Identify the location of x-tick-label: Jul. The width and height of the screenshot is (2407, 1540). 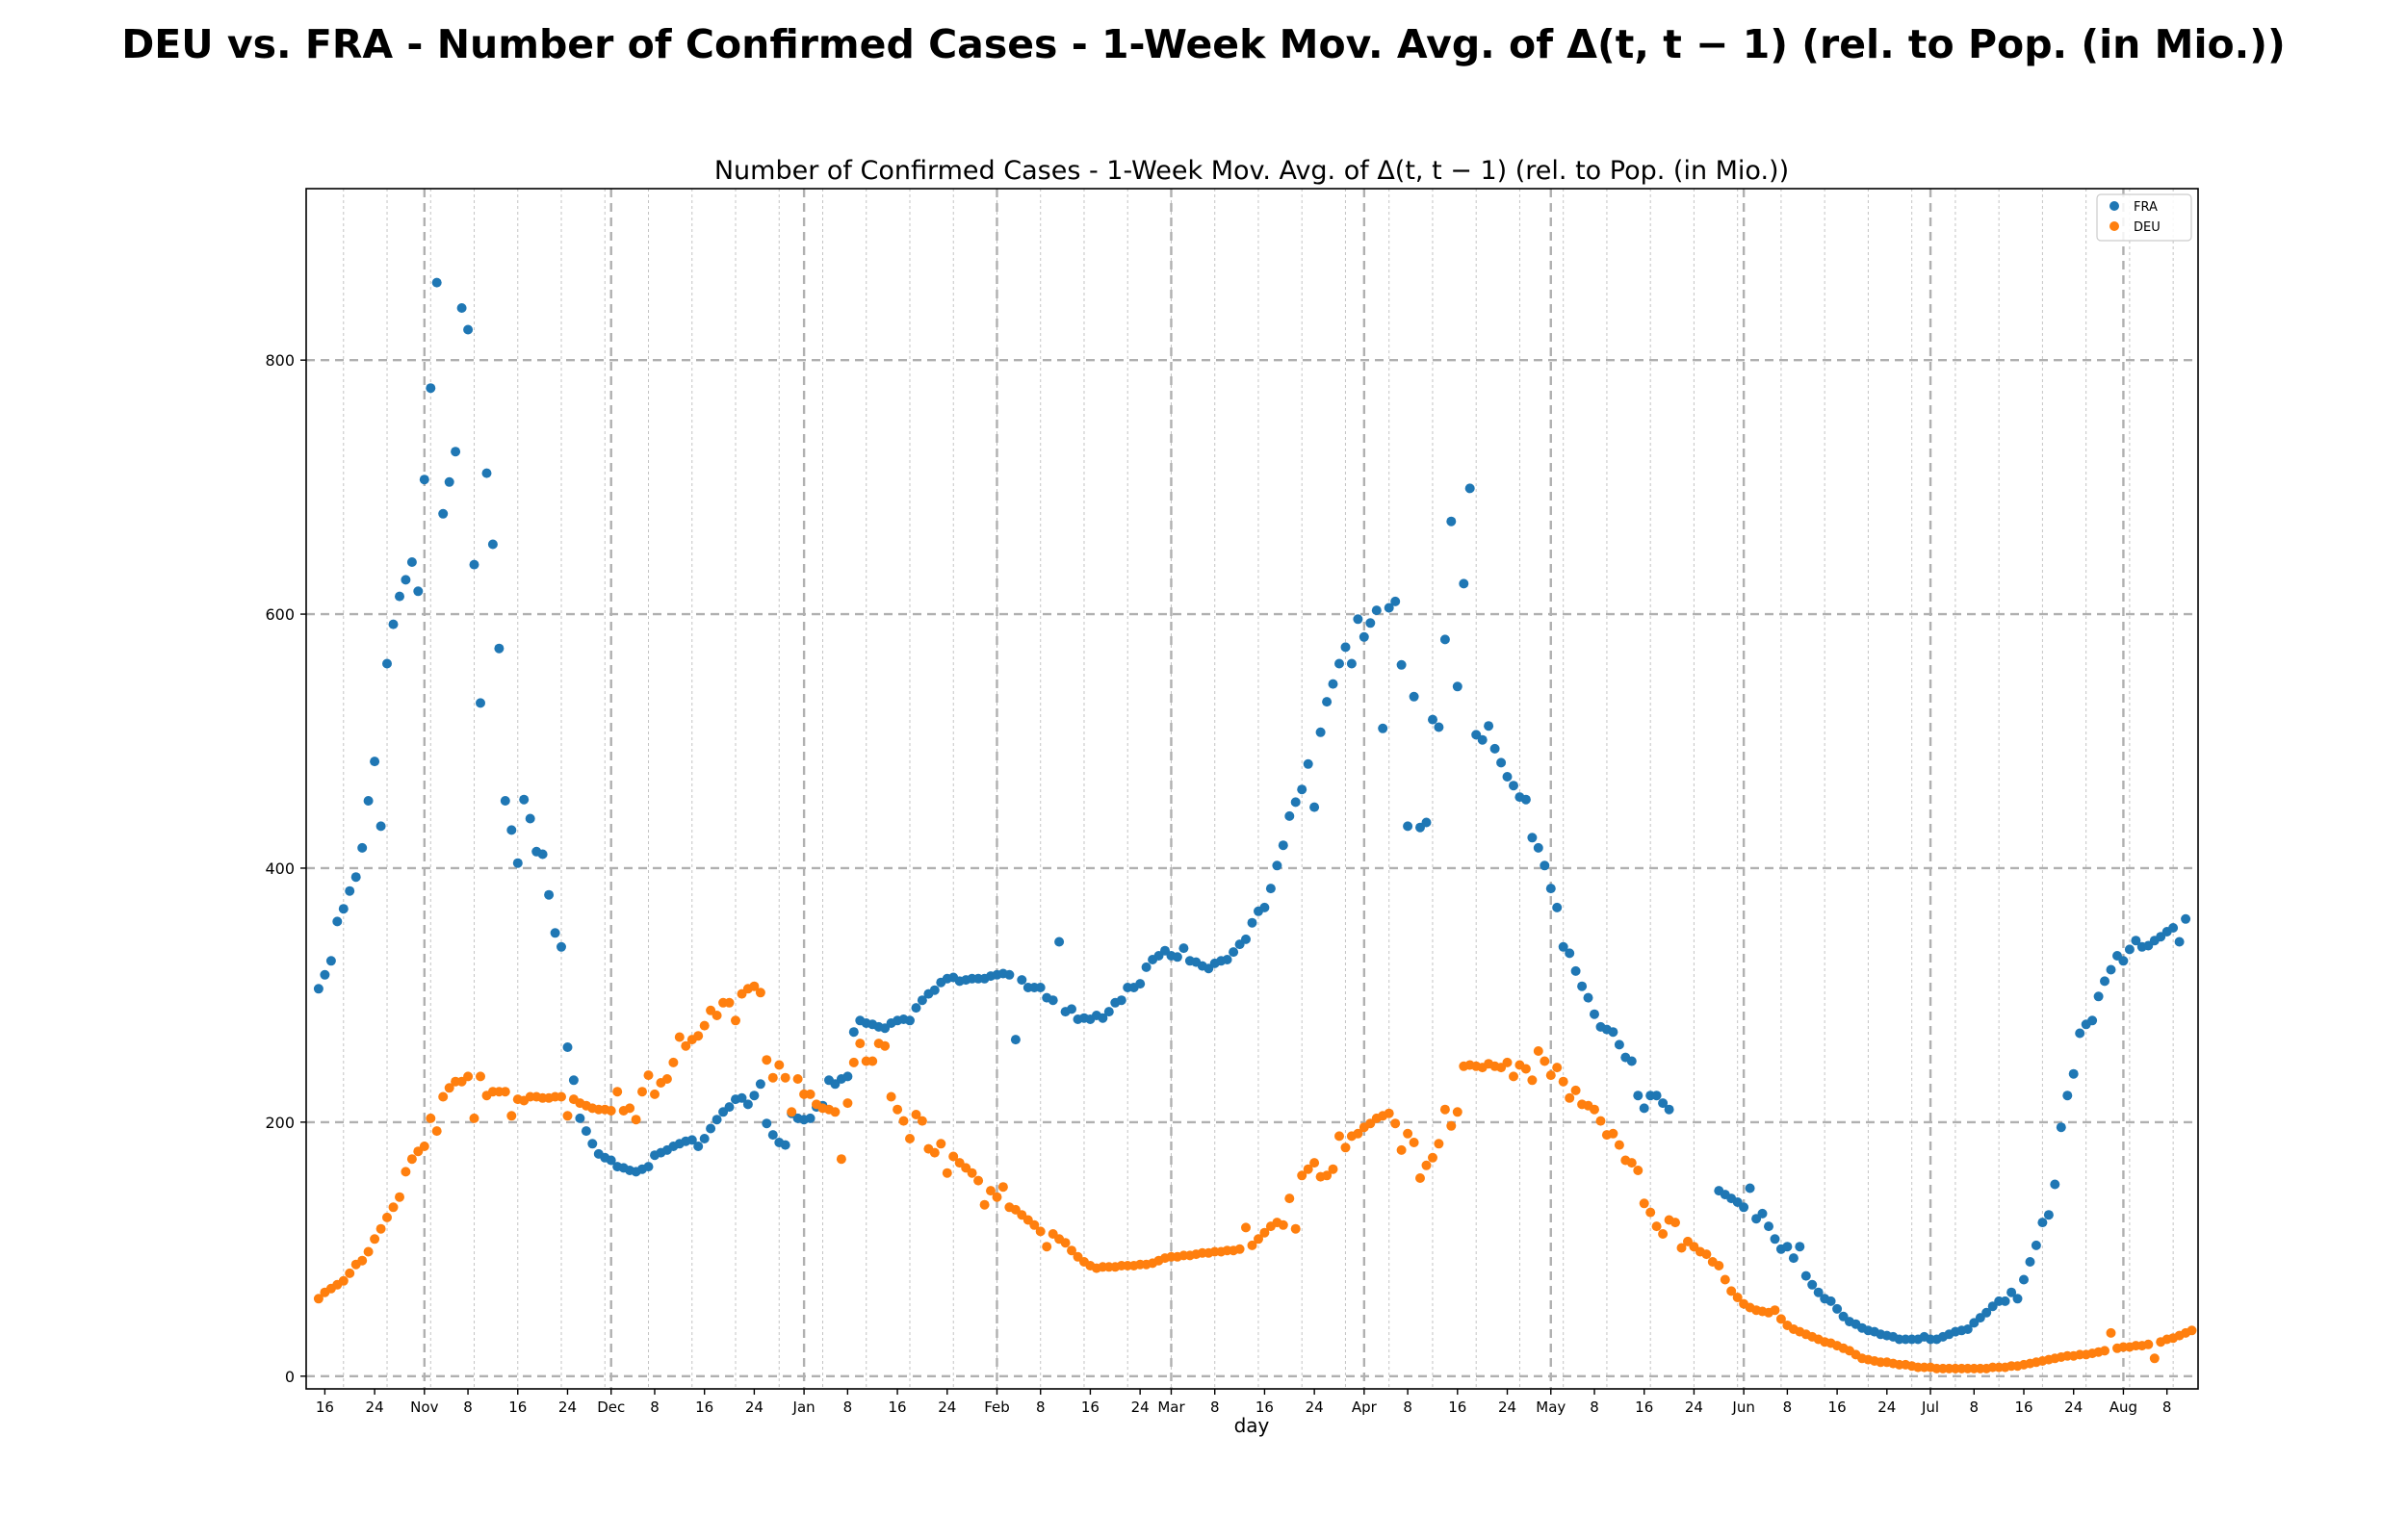
(1930, 1407).